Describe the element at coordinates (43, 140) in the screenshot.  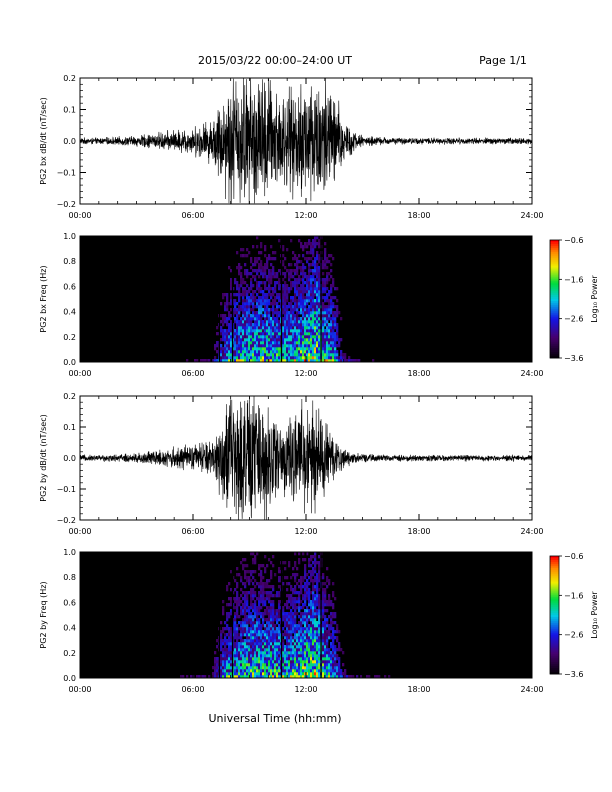
I see `y-axis-label: PG2 bx dB/dt (nT/sec)` at that location.